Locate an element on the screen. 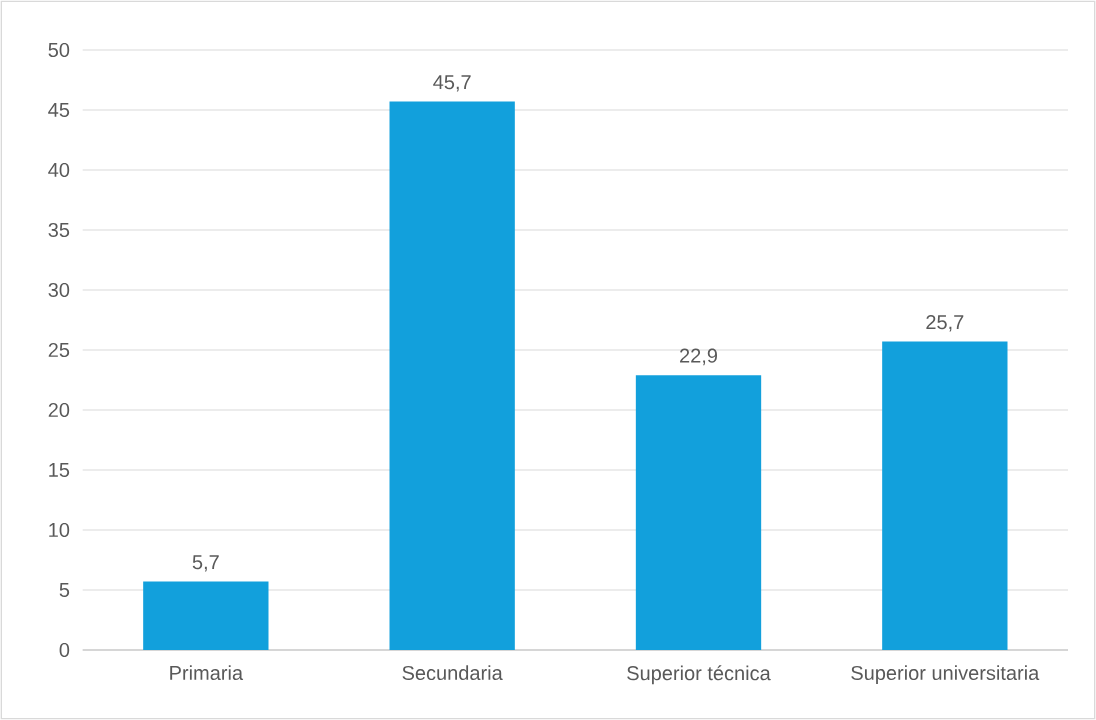 Image resolution: width=1096 pixels, height=720 pixels. y-tick-label: 45 is located at coordinates (59, 110).